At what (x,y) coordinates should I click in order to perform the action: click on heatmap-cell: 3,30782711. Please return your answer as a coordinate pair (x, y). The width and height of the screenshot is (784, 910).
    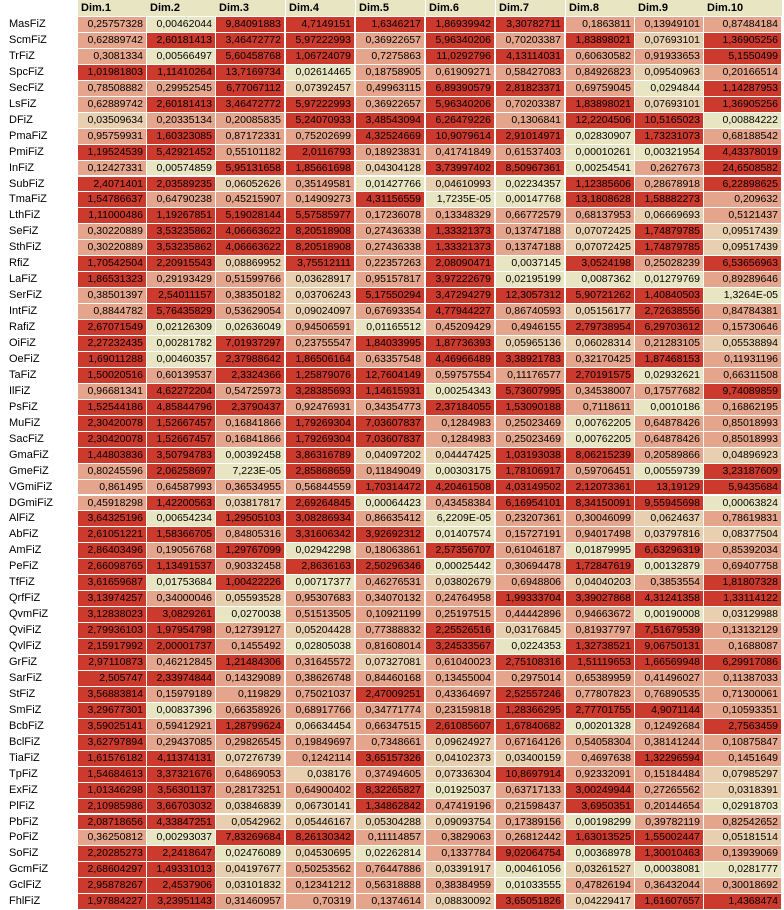
    Looking at the image, I should click on (530, 25).